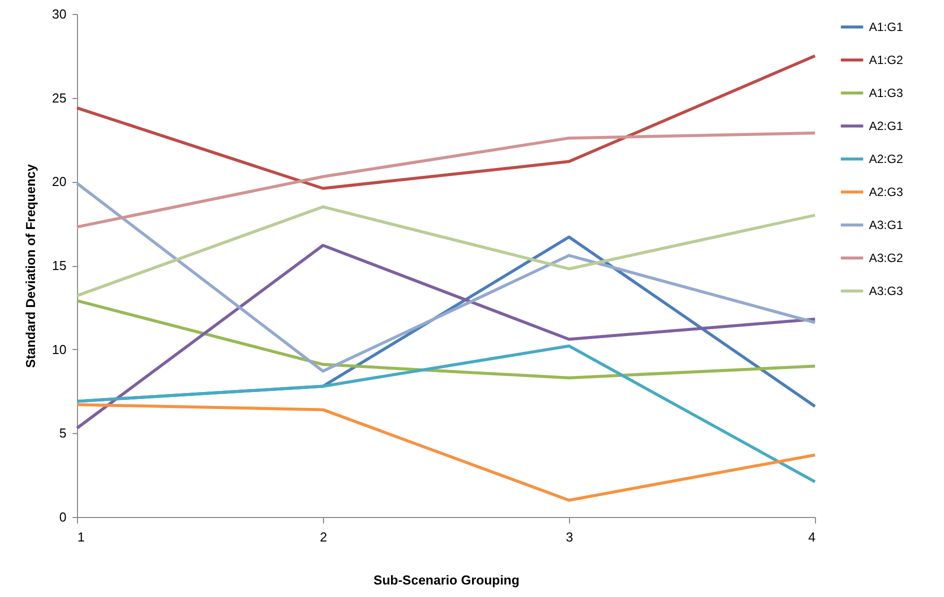  What do you see at coordinates (59, 182) in the screenshot?
I see `y-tick-label: 20` at bounding box center [59, 182].